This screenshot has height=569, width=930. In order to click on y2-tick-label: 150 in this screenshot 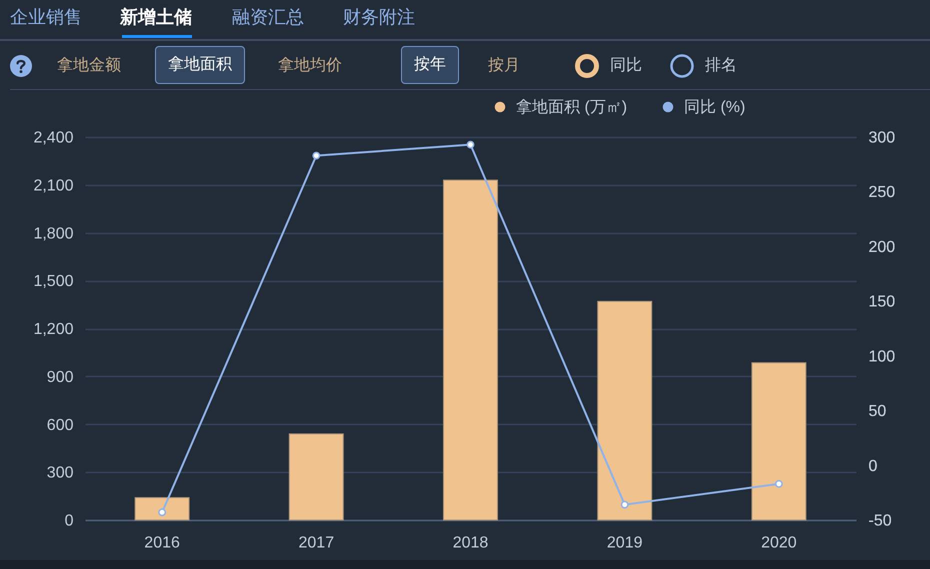, I will do `click(882, 302)`.